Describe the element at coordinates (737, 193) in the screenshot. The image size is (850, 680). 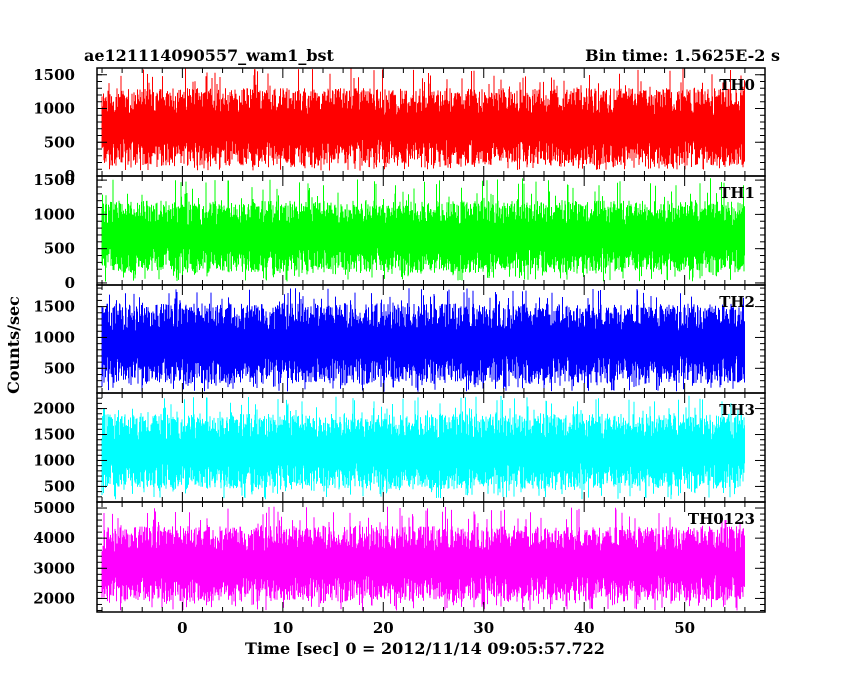
I see `panel-name-label: TH1` at that location.